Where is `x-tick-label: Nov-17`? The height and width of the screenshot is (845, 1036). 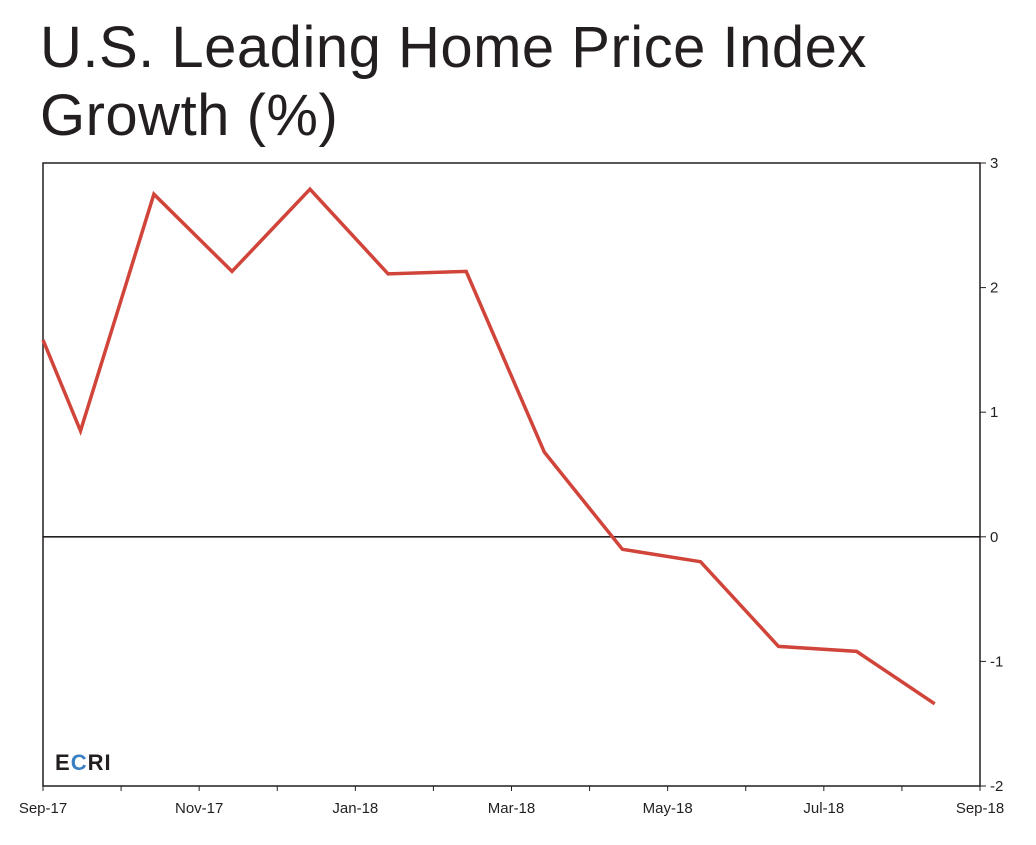
x-tick-label: Nov-17 is located at coordinates (199, 808).